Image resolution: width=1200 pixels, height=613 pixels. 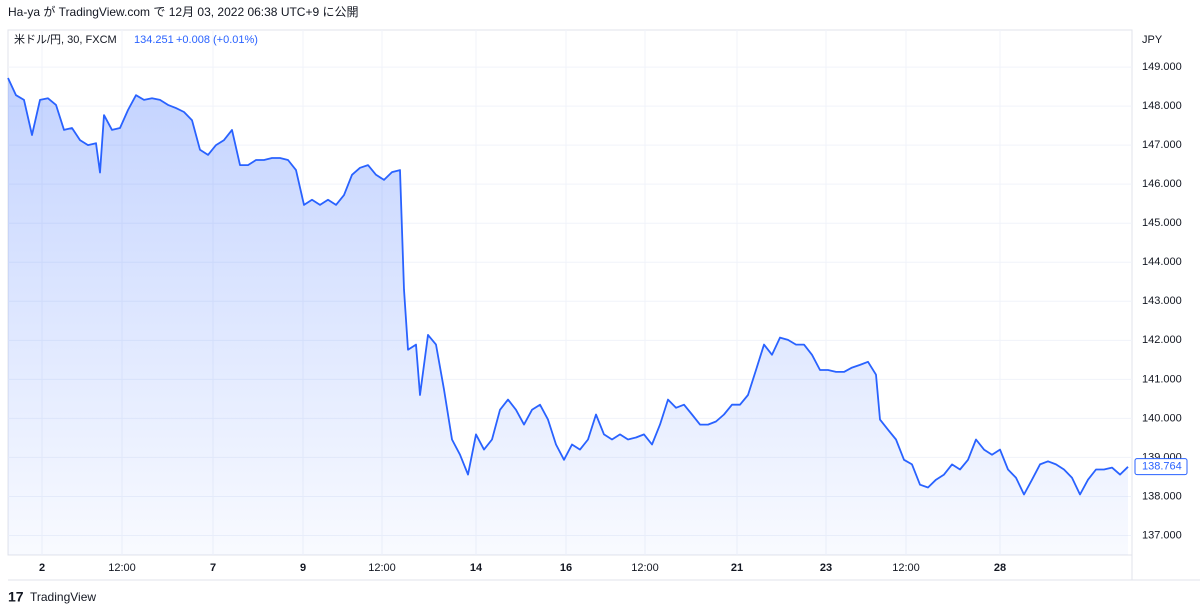 I want to click on x-tick-label: 28, so click(x=1000, y=568).